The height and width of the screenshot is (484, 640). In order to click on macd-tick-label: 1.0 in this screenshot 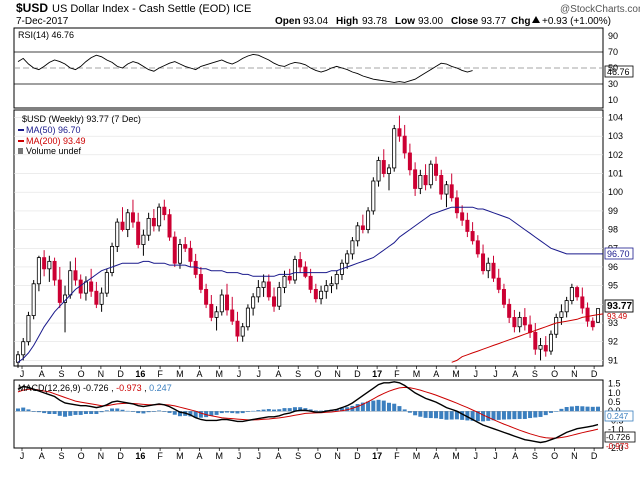, I will do `click(614, 393)`.